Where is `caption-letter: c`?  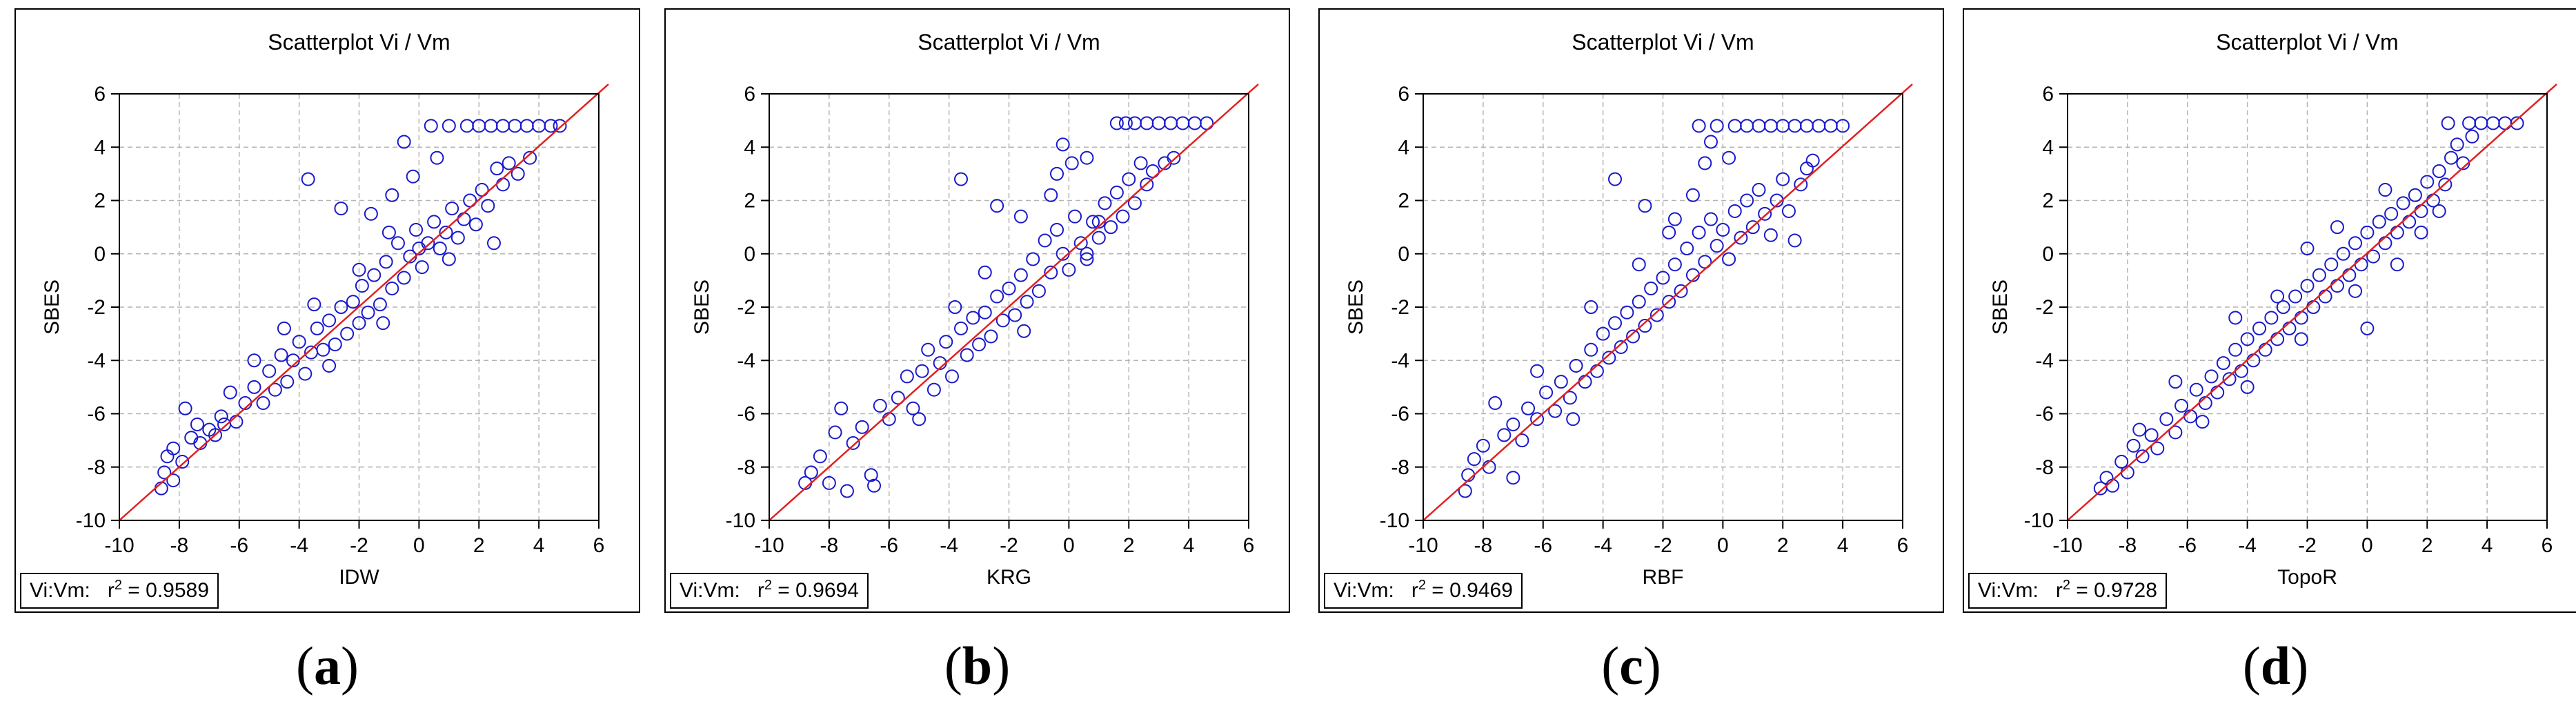 caption-letter: c is located at coordinates (1631, 666).